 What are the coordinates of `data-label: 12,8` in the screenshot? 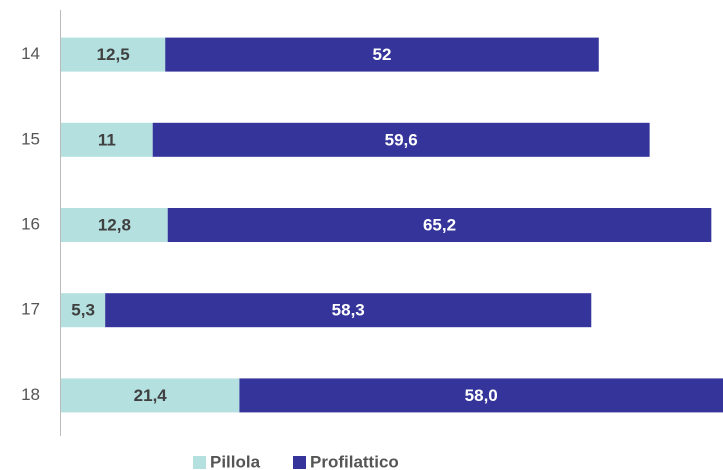 It's located at (114, 224).